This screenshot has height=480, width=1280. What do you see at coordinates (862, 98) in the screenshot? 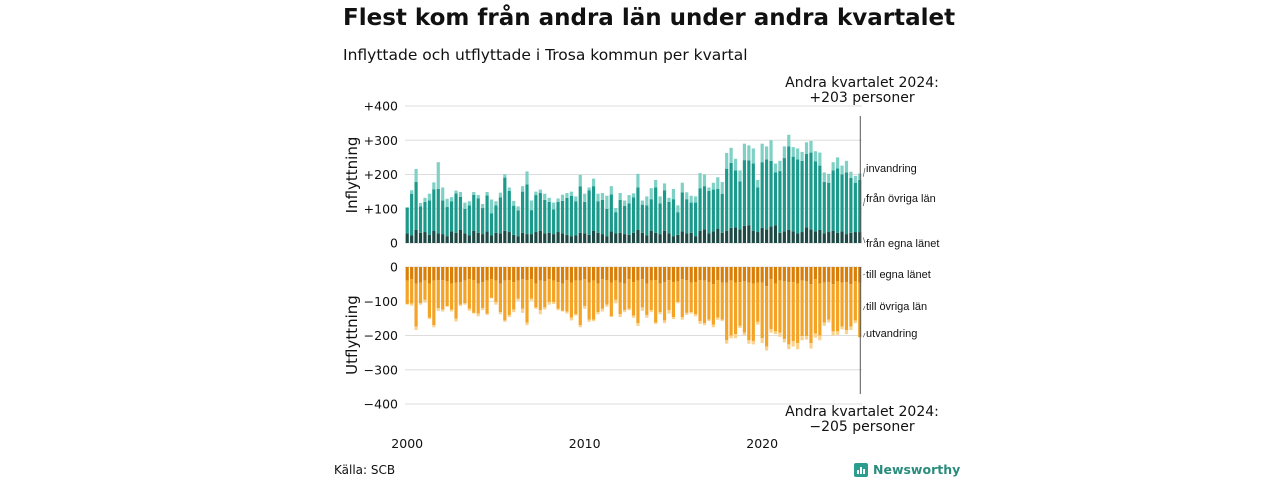
I see `annotation-top-line2: +203 personer` at bounding box center [862, 98].